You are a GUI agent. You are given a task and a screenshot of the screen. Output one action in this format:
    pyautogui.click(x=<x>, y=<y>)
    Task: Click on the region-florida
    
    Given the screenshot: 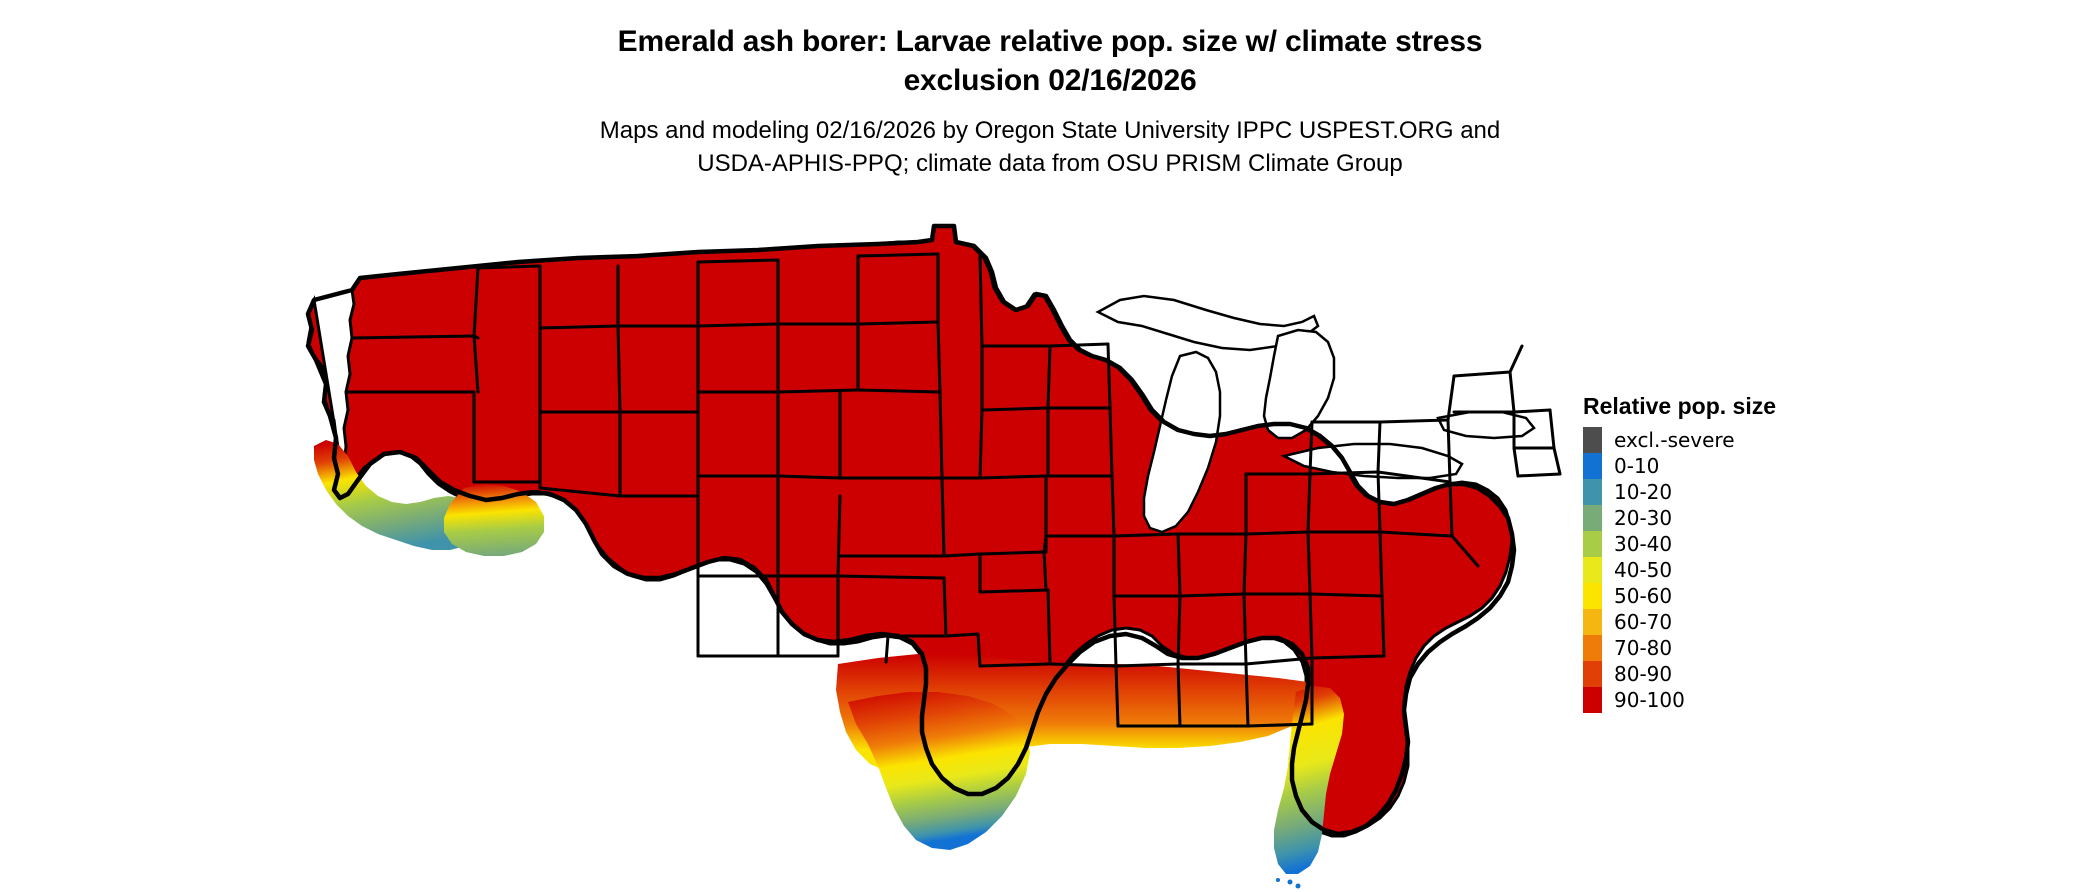 What is the action you would take?
    pyautogui.click(x=1309, y=780)
    